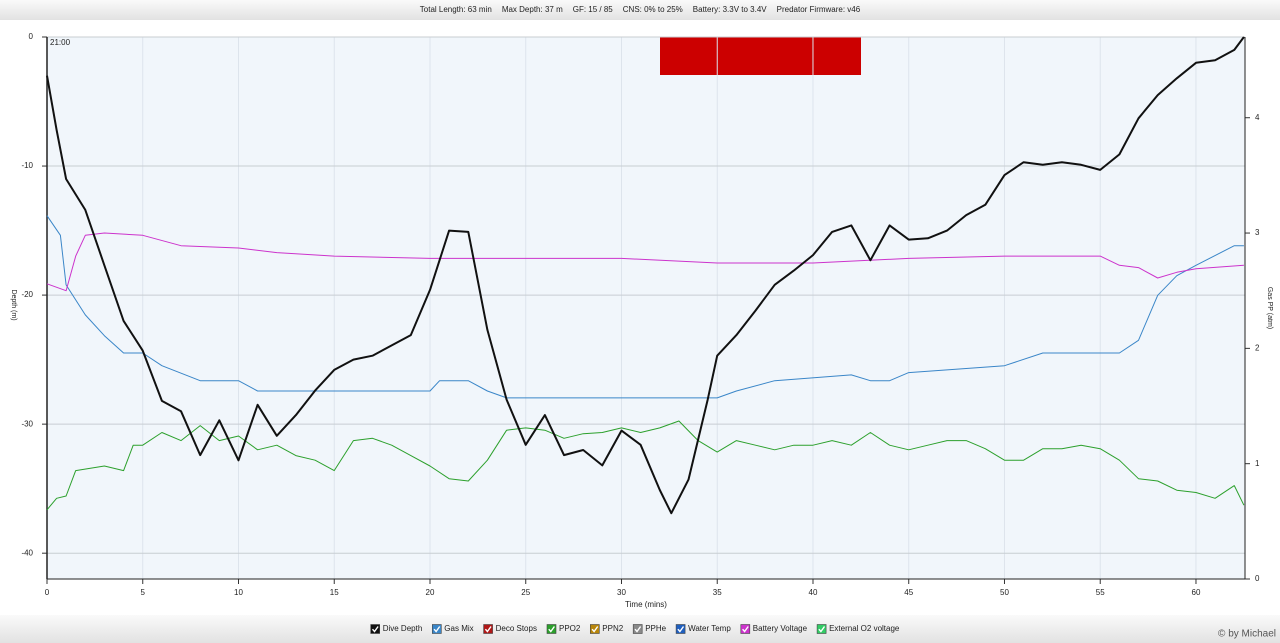 The width and height of the screenshot is (1280, 643). I want to click on y2-tick-label: 0, so click(1257, 578).